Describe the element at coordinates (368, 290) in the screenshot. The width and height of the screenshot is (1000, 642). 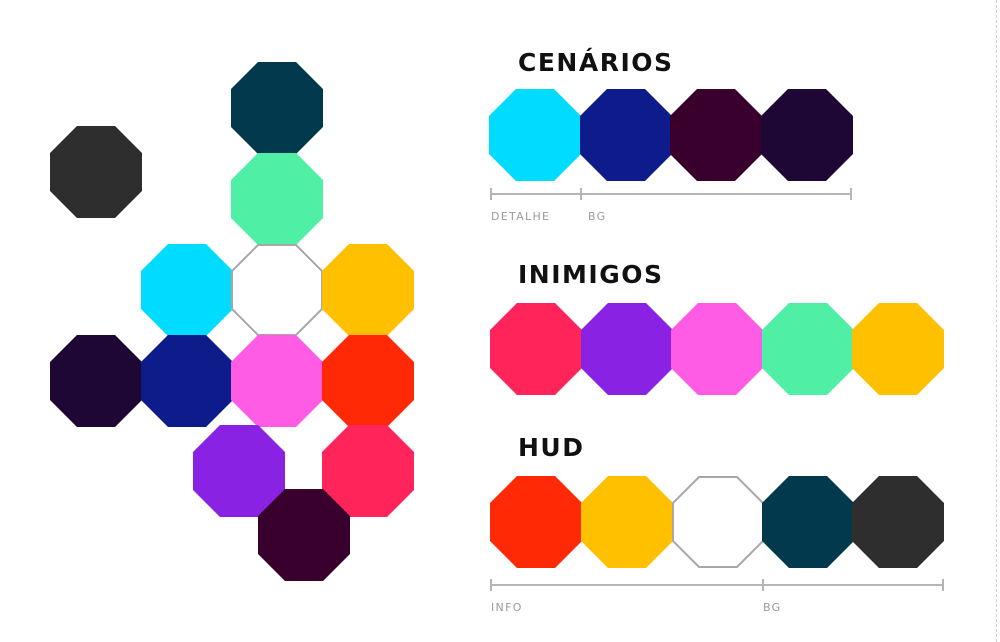
I see `cluster-swatch-amber` at that location.